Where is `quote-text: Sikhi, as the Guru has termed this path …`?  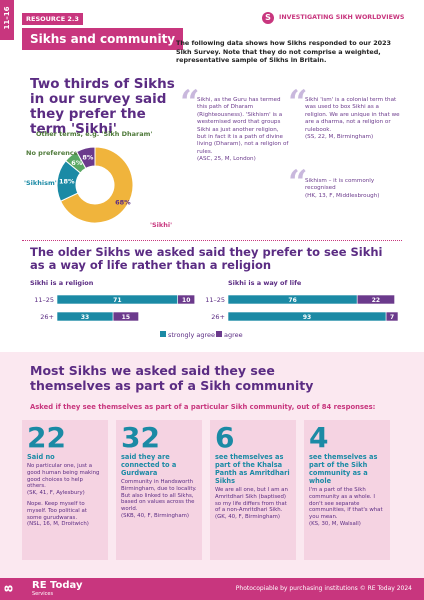
quote-text: Sikhi, as the Guru has termed this path … is located at coordinates (243, 126).